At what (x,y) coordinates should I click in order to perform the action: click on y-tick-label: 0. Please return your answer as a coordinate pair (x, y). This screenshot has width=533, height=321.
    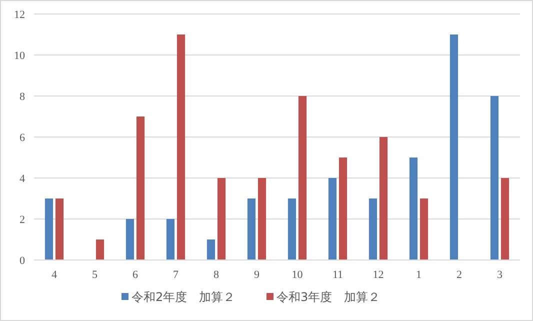
    Looking at the image, I should click on (23, 261).